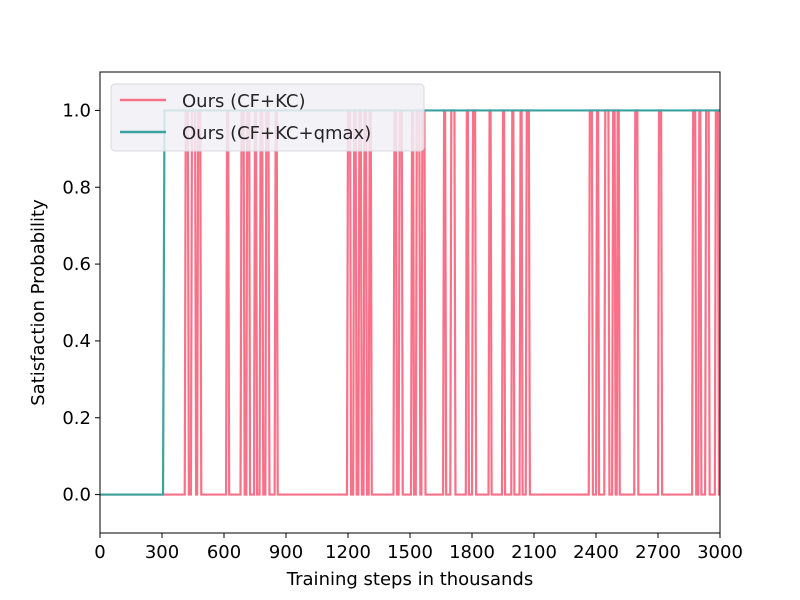 The height and width of the screenshot is (600, 800). Describe the element at coordinates (76, 418) in the screenshot. I see `y-tick-label: 0.2` at that location.